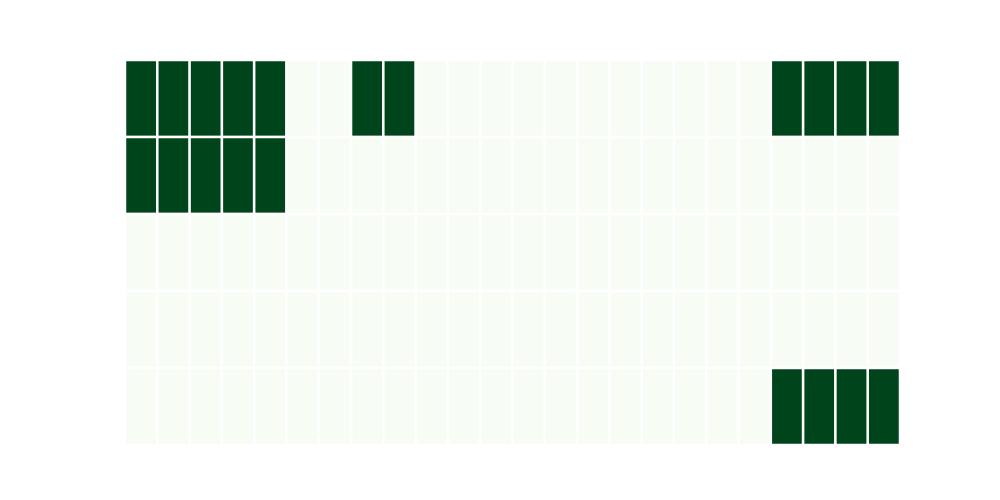  I want to click on heatmap-cell-r2-c12, so click(529, 252).